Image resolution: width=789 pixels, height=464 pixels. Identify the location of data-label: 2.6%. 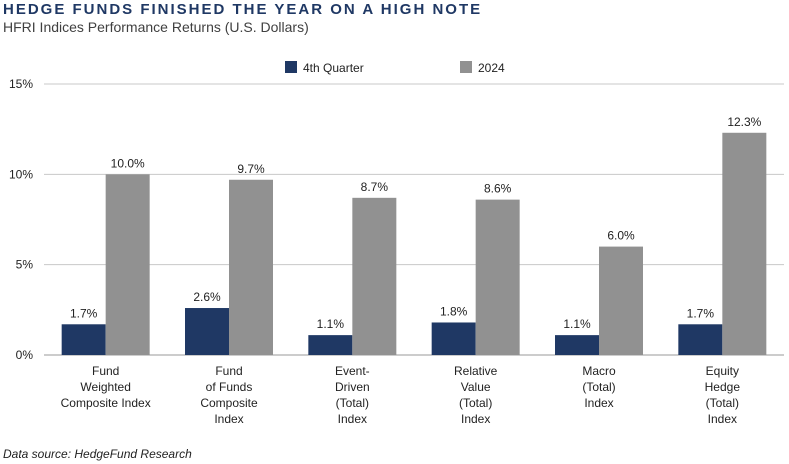
(207, 297).